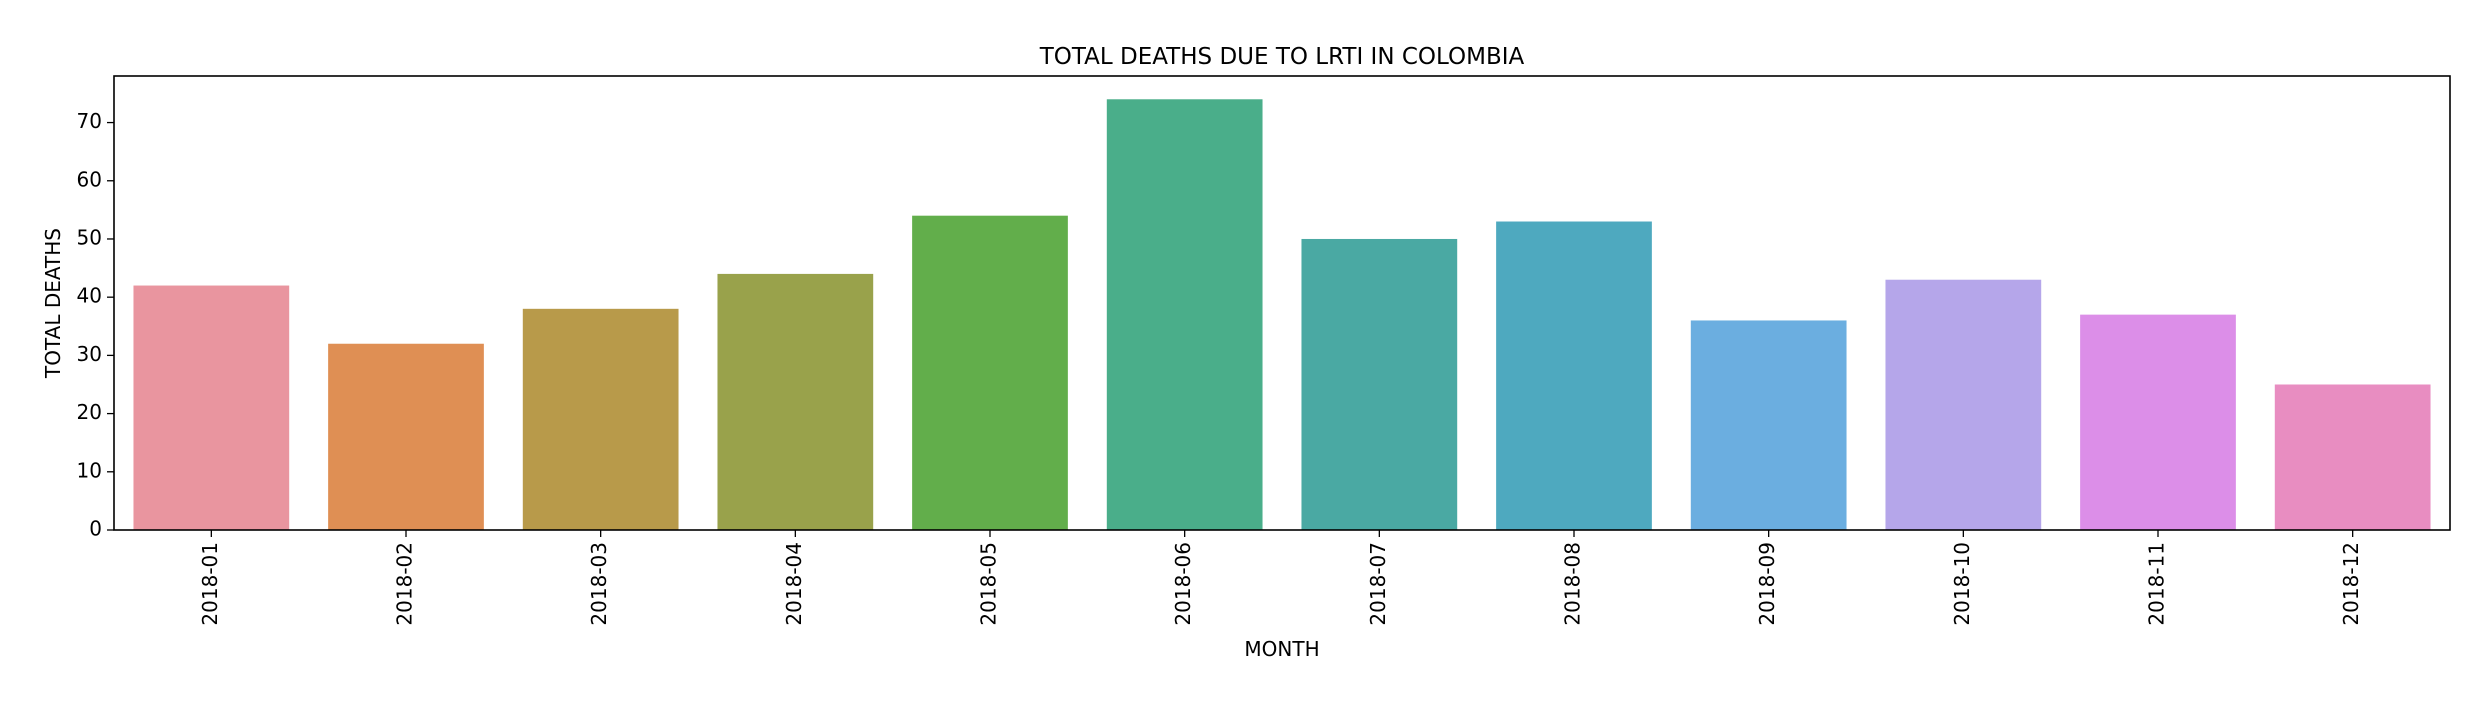  I want to click on x-tick-label: 2018-03, so click(599, 584).